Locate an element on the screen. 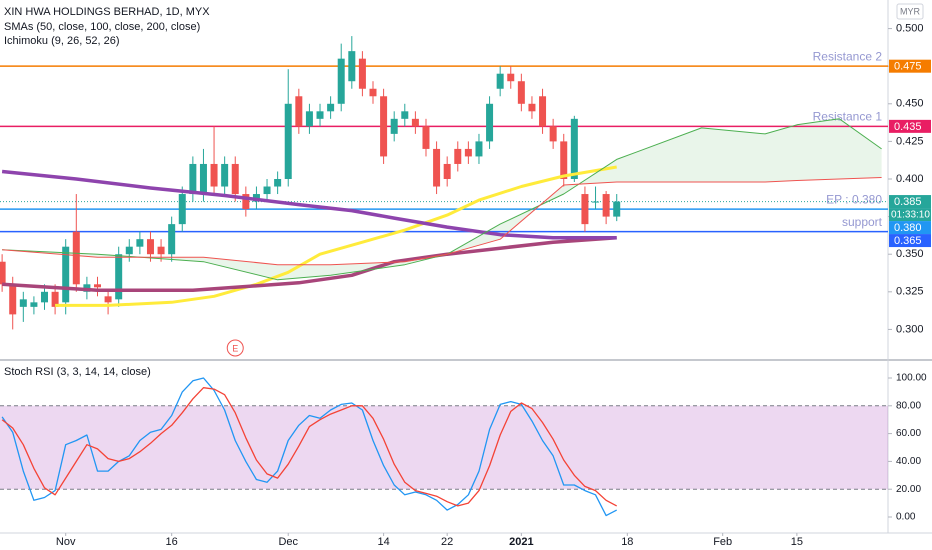 This screenshot has height=550, width=932. y-tick-label: 80.00 is located at coordinates (908, 405).